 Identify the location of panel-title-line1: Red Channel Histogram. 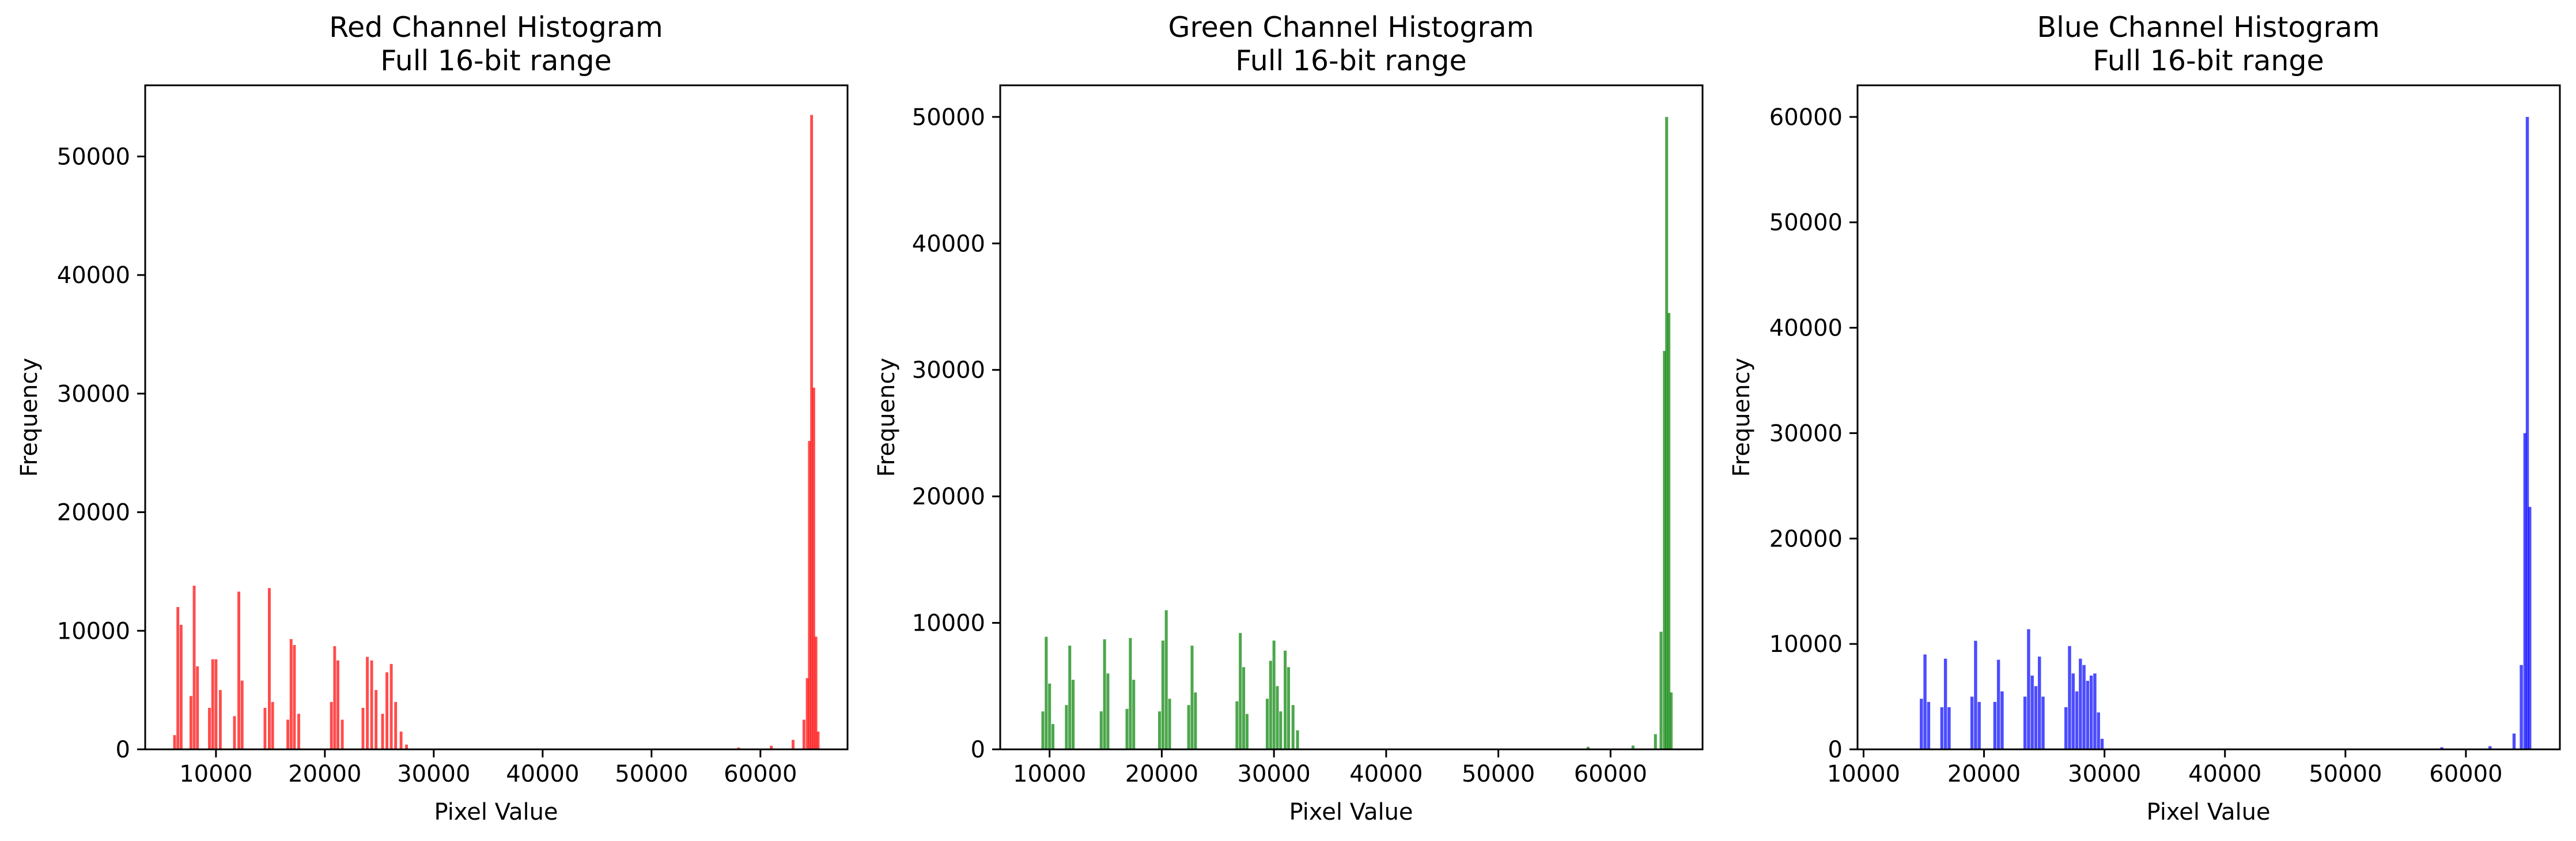
(496, 28).